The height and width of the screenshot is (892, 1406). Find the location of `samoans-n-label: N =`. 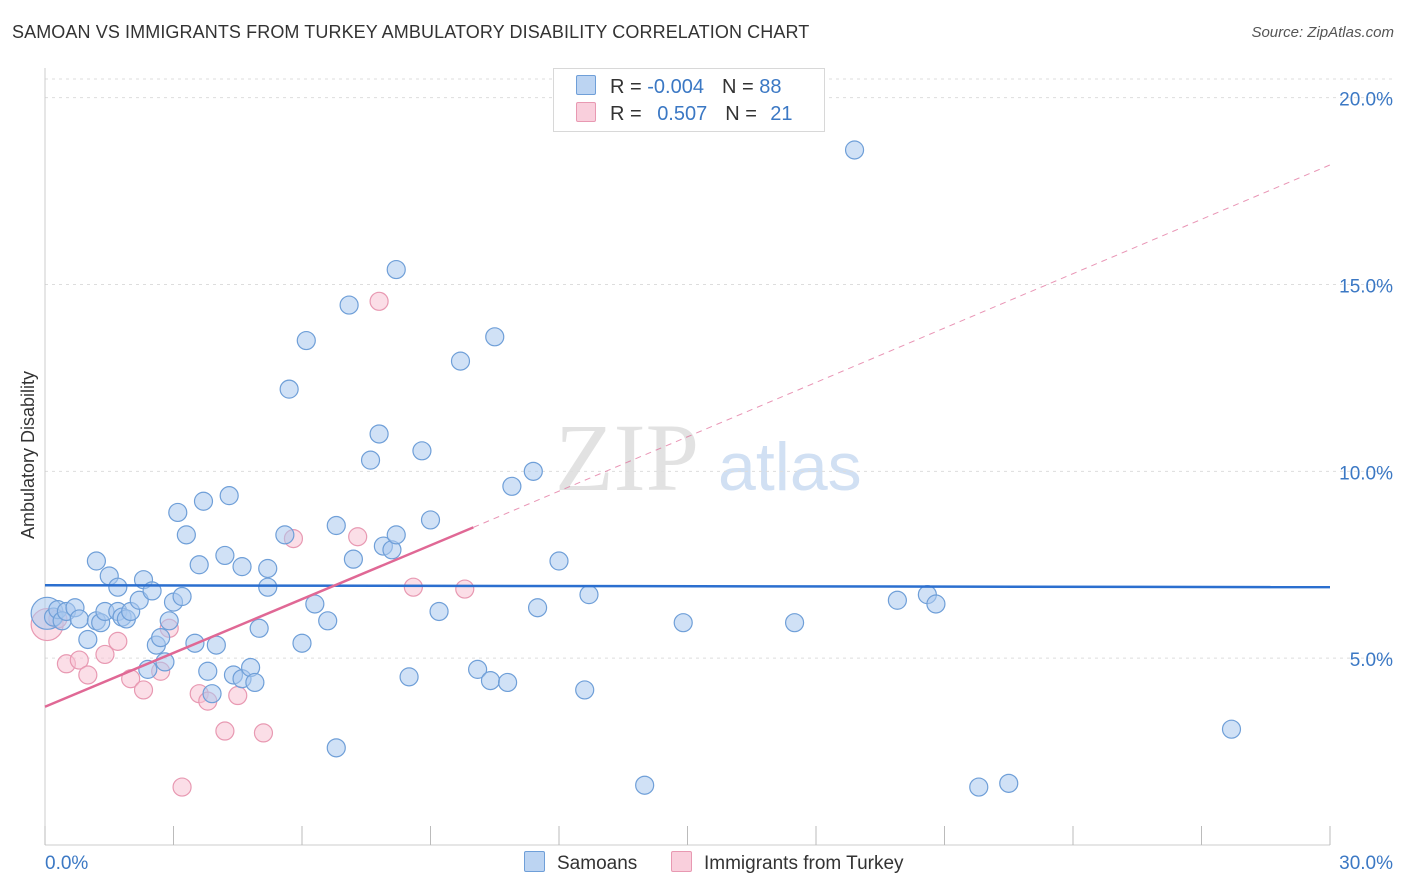

samoans-n-label: N = is located at coordinates (740, 87).